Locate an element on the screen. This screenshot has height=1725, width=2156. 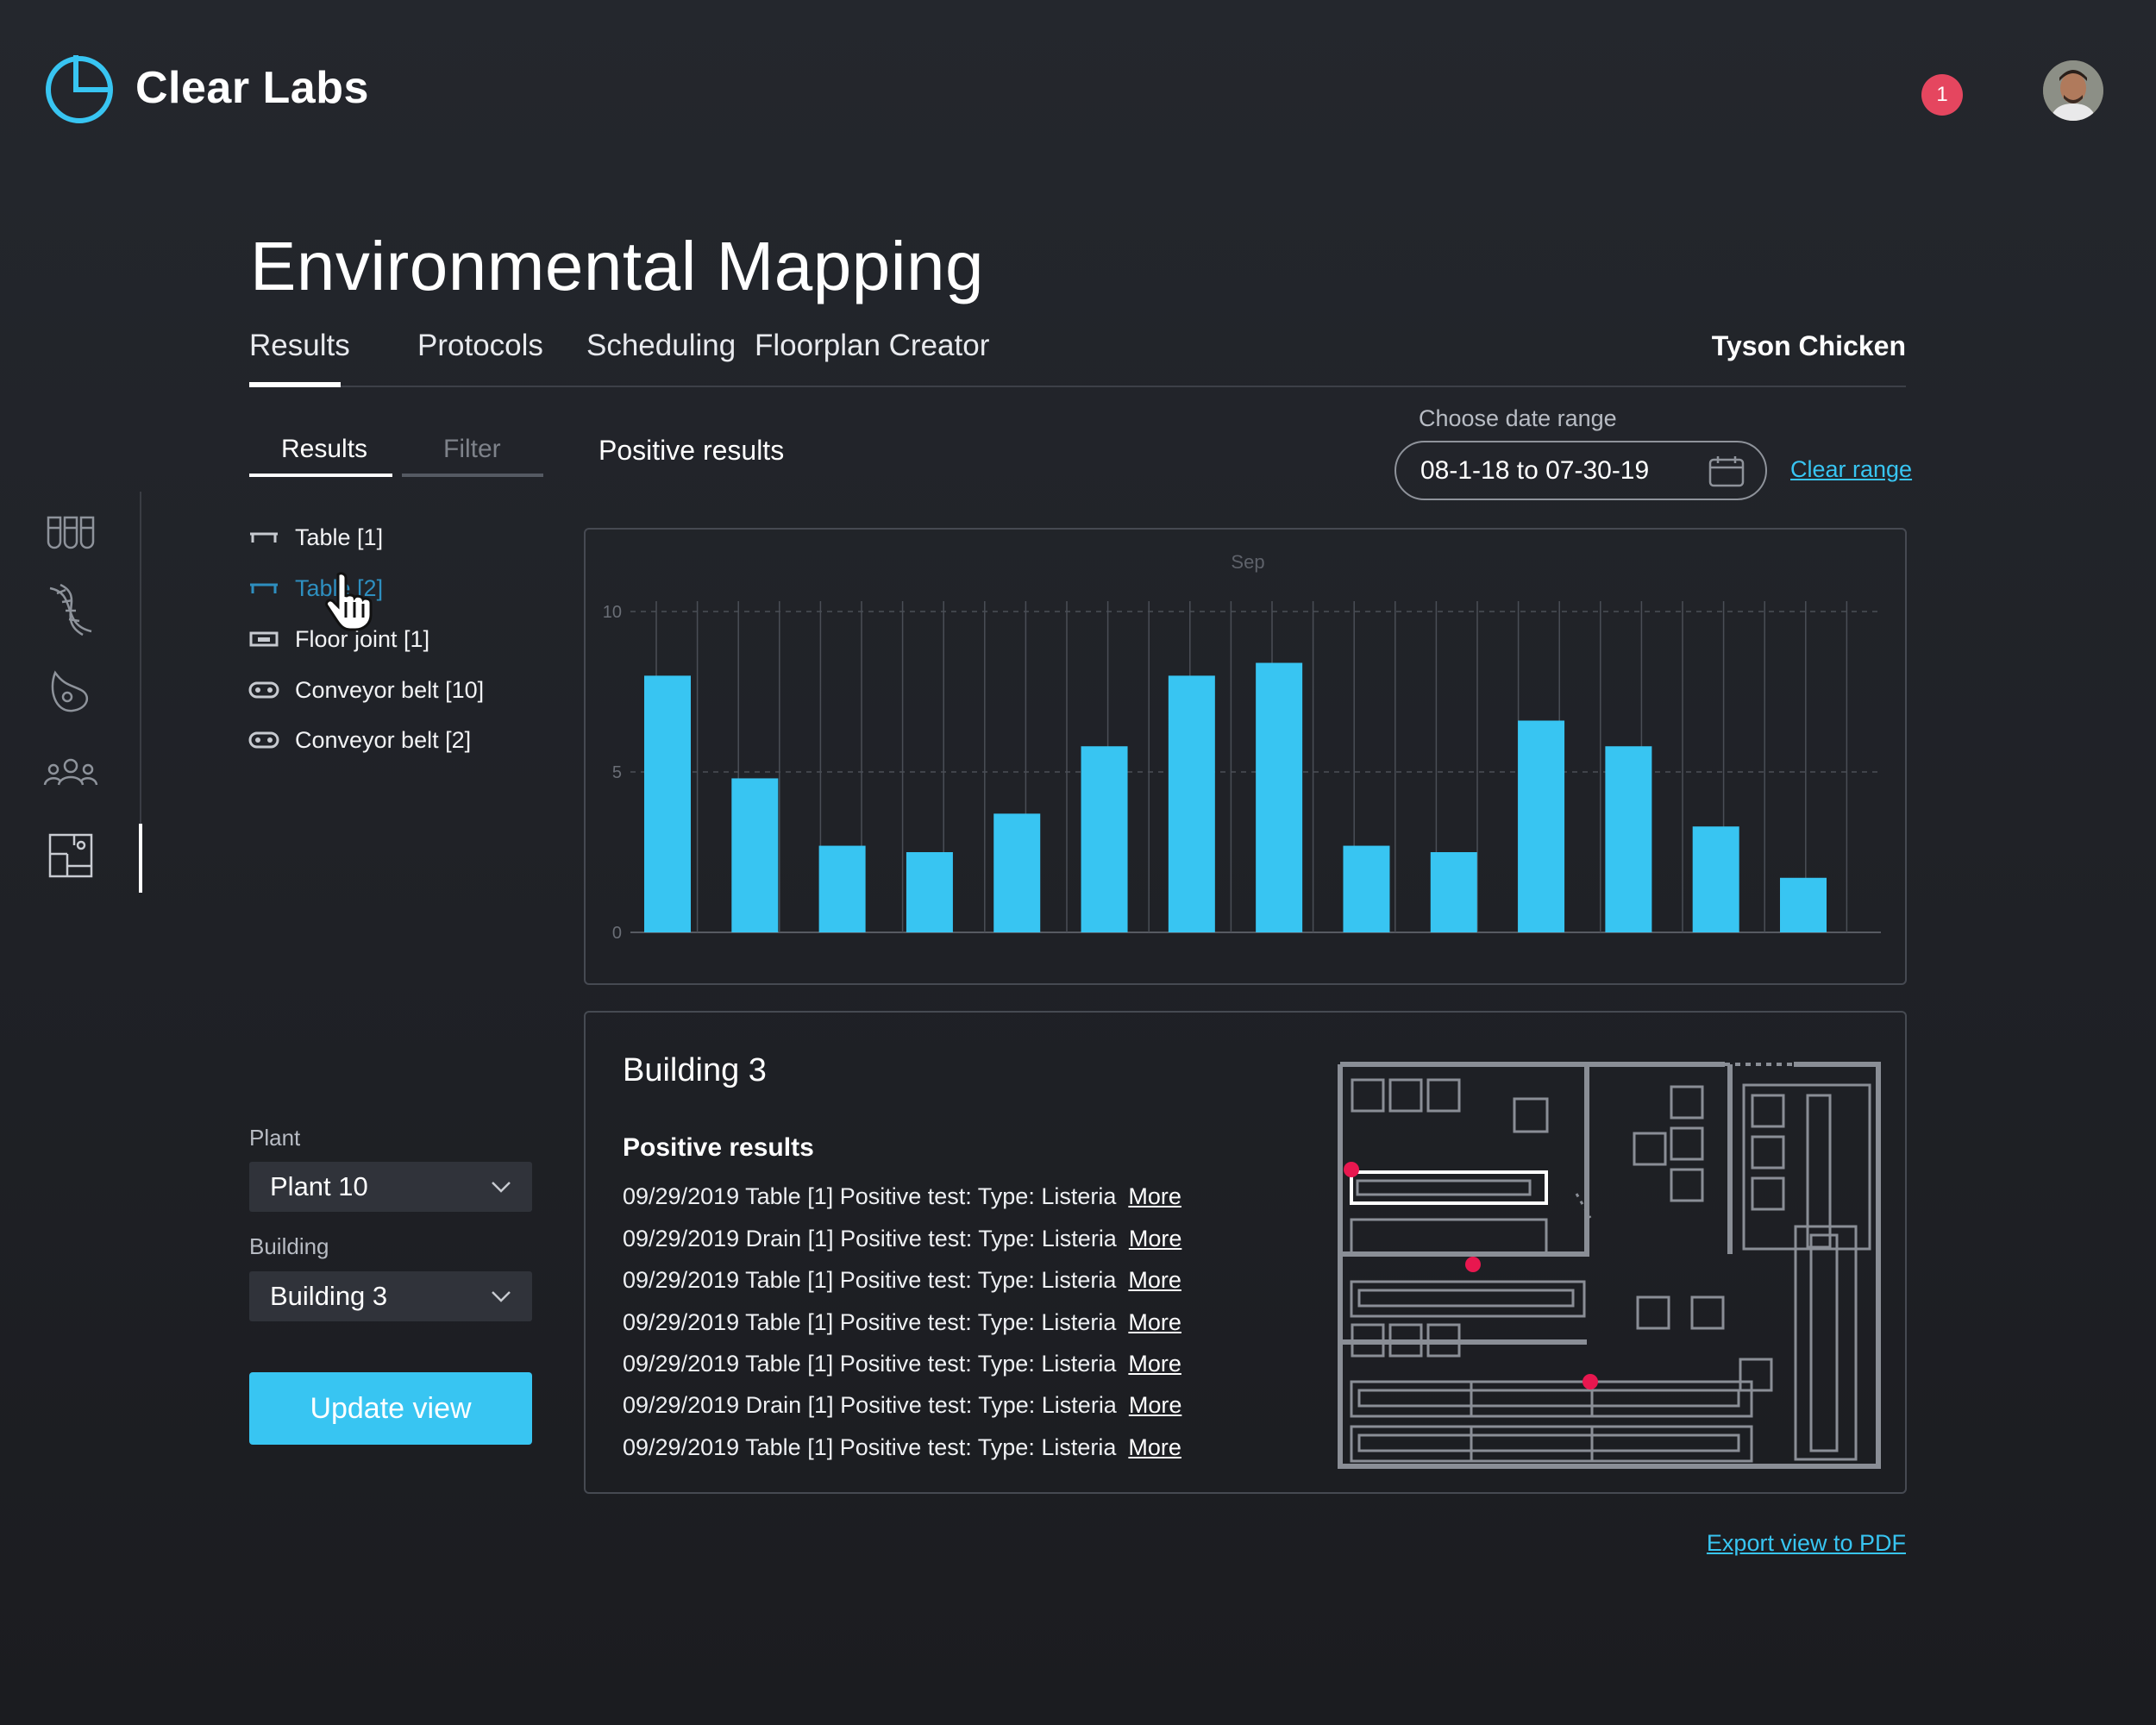
location-item-floor-joint-1: Floor joint [1] is located at coordinates (338, 639).